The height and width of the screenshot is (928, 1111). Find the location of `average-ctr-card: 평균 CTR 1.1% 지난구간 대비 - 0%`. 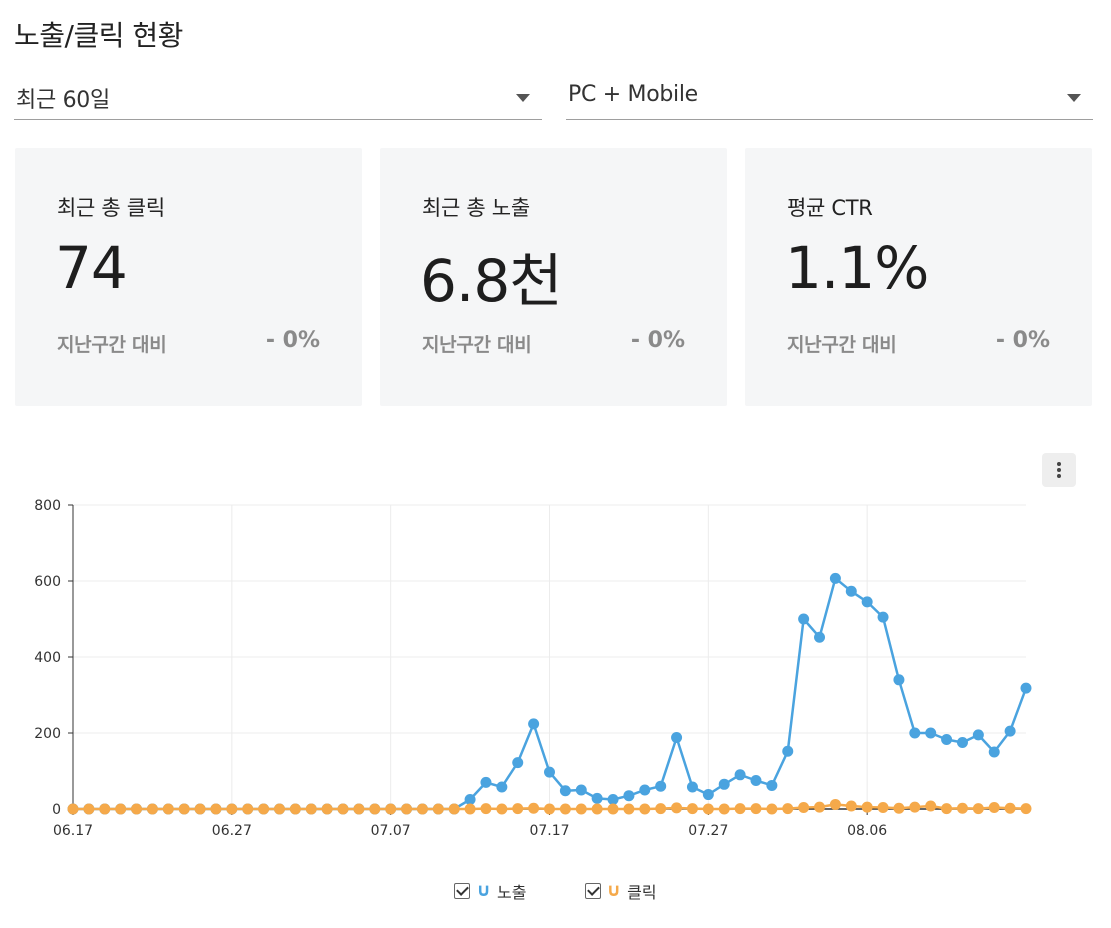

average-ctr-card: 평균 CTR 1.1% 지난구간 대비 - 0% is located at coordinates (918, 277).